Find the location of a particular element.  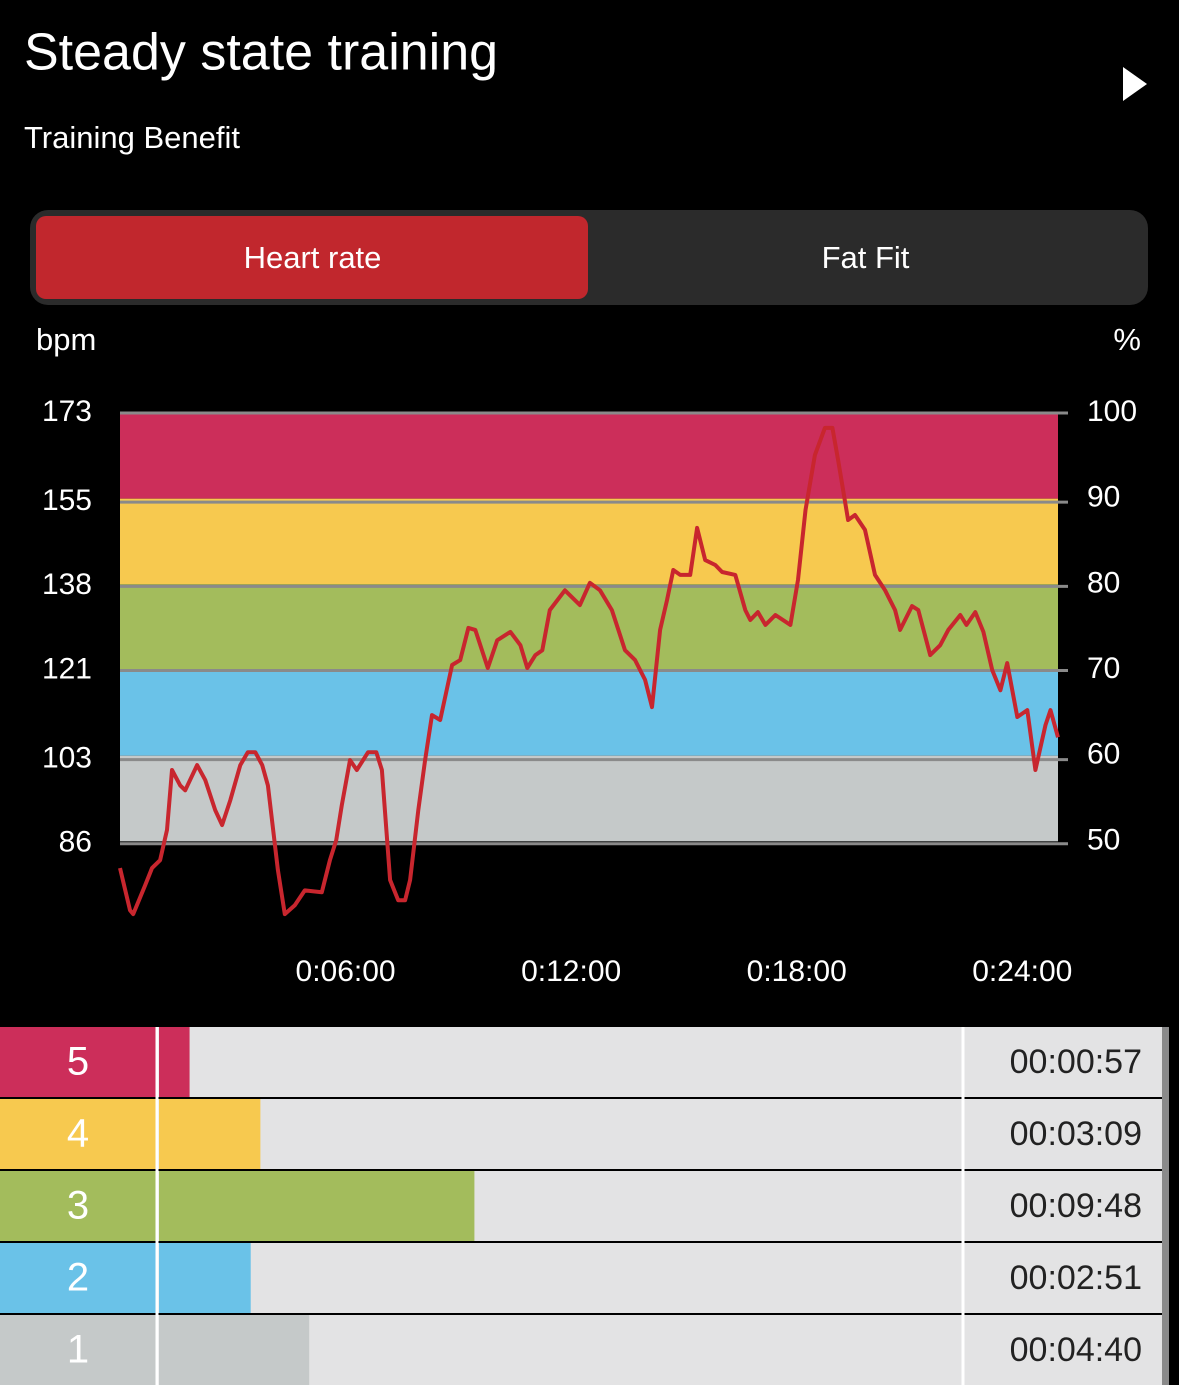

y-axis-label: bpm is located at coordinates (66, 339).